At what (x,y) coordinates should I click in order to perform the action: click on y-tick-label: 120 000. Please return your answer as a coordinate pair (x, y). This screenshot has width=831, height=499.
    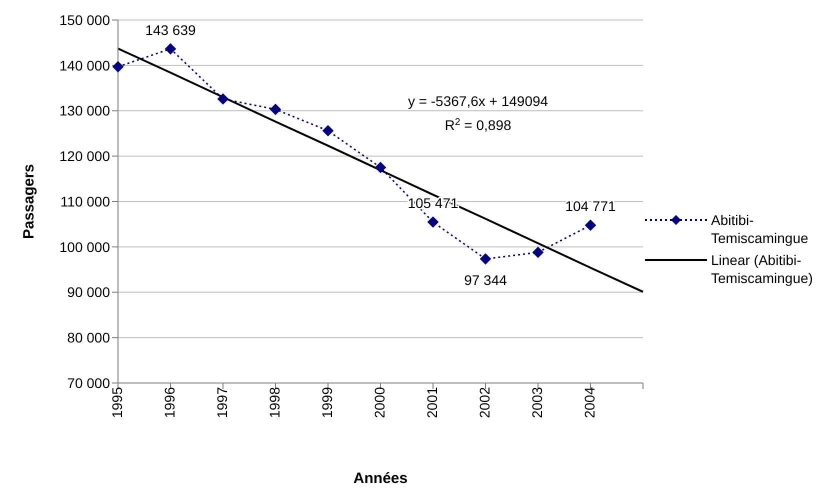
    Looking at the image, I should click on (84, 156).